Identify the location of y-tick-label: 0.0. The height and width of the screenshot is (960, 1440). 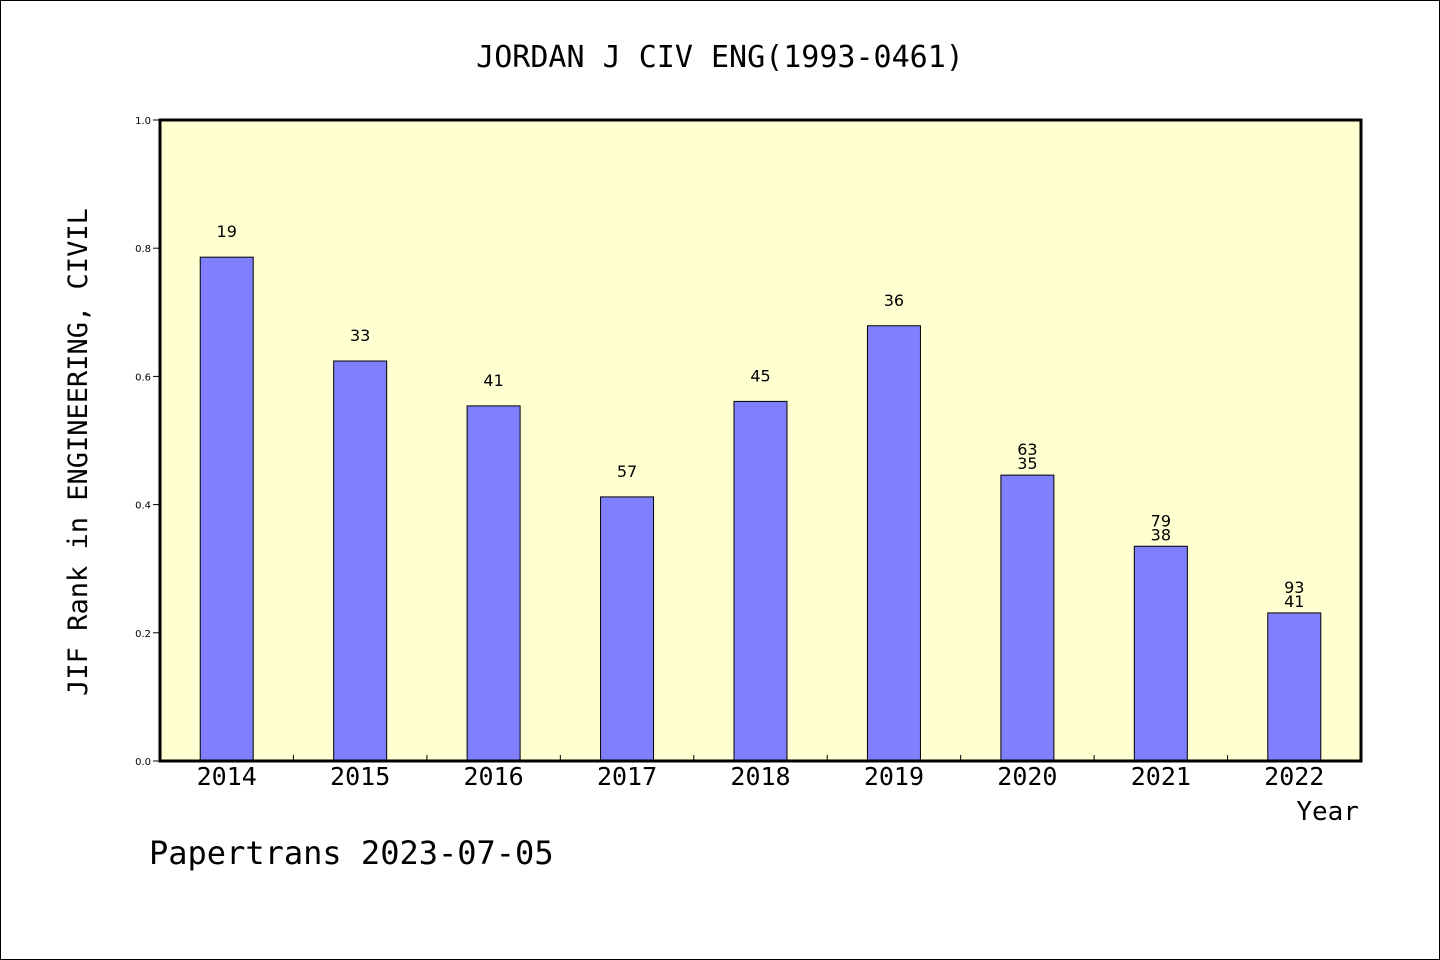
(143, 762).